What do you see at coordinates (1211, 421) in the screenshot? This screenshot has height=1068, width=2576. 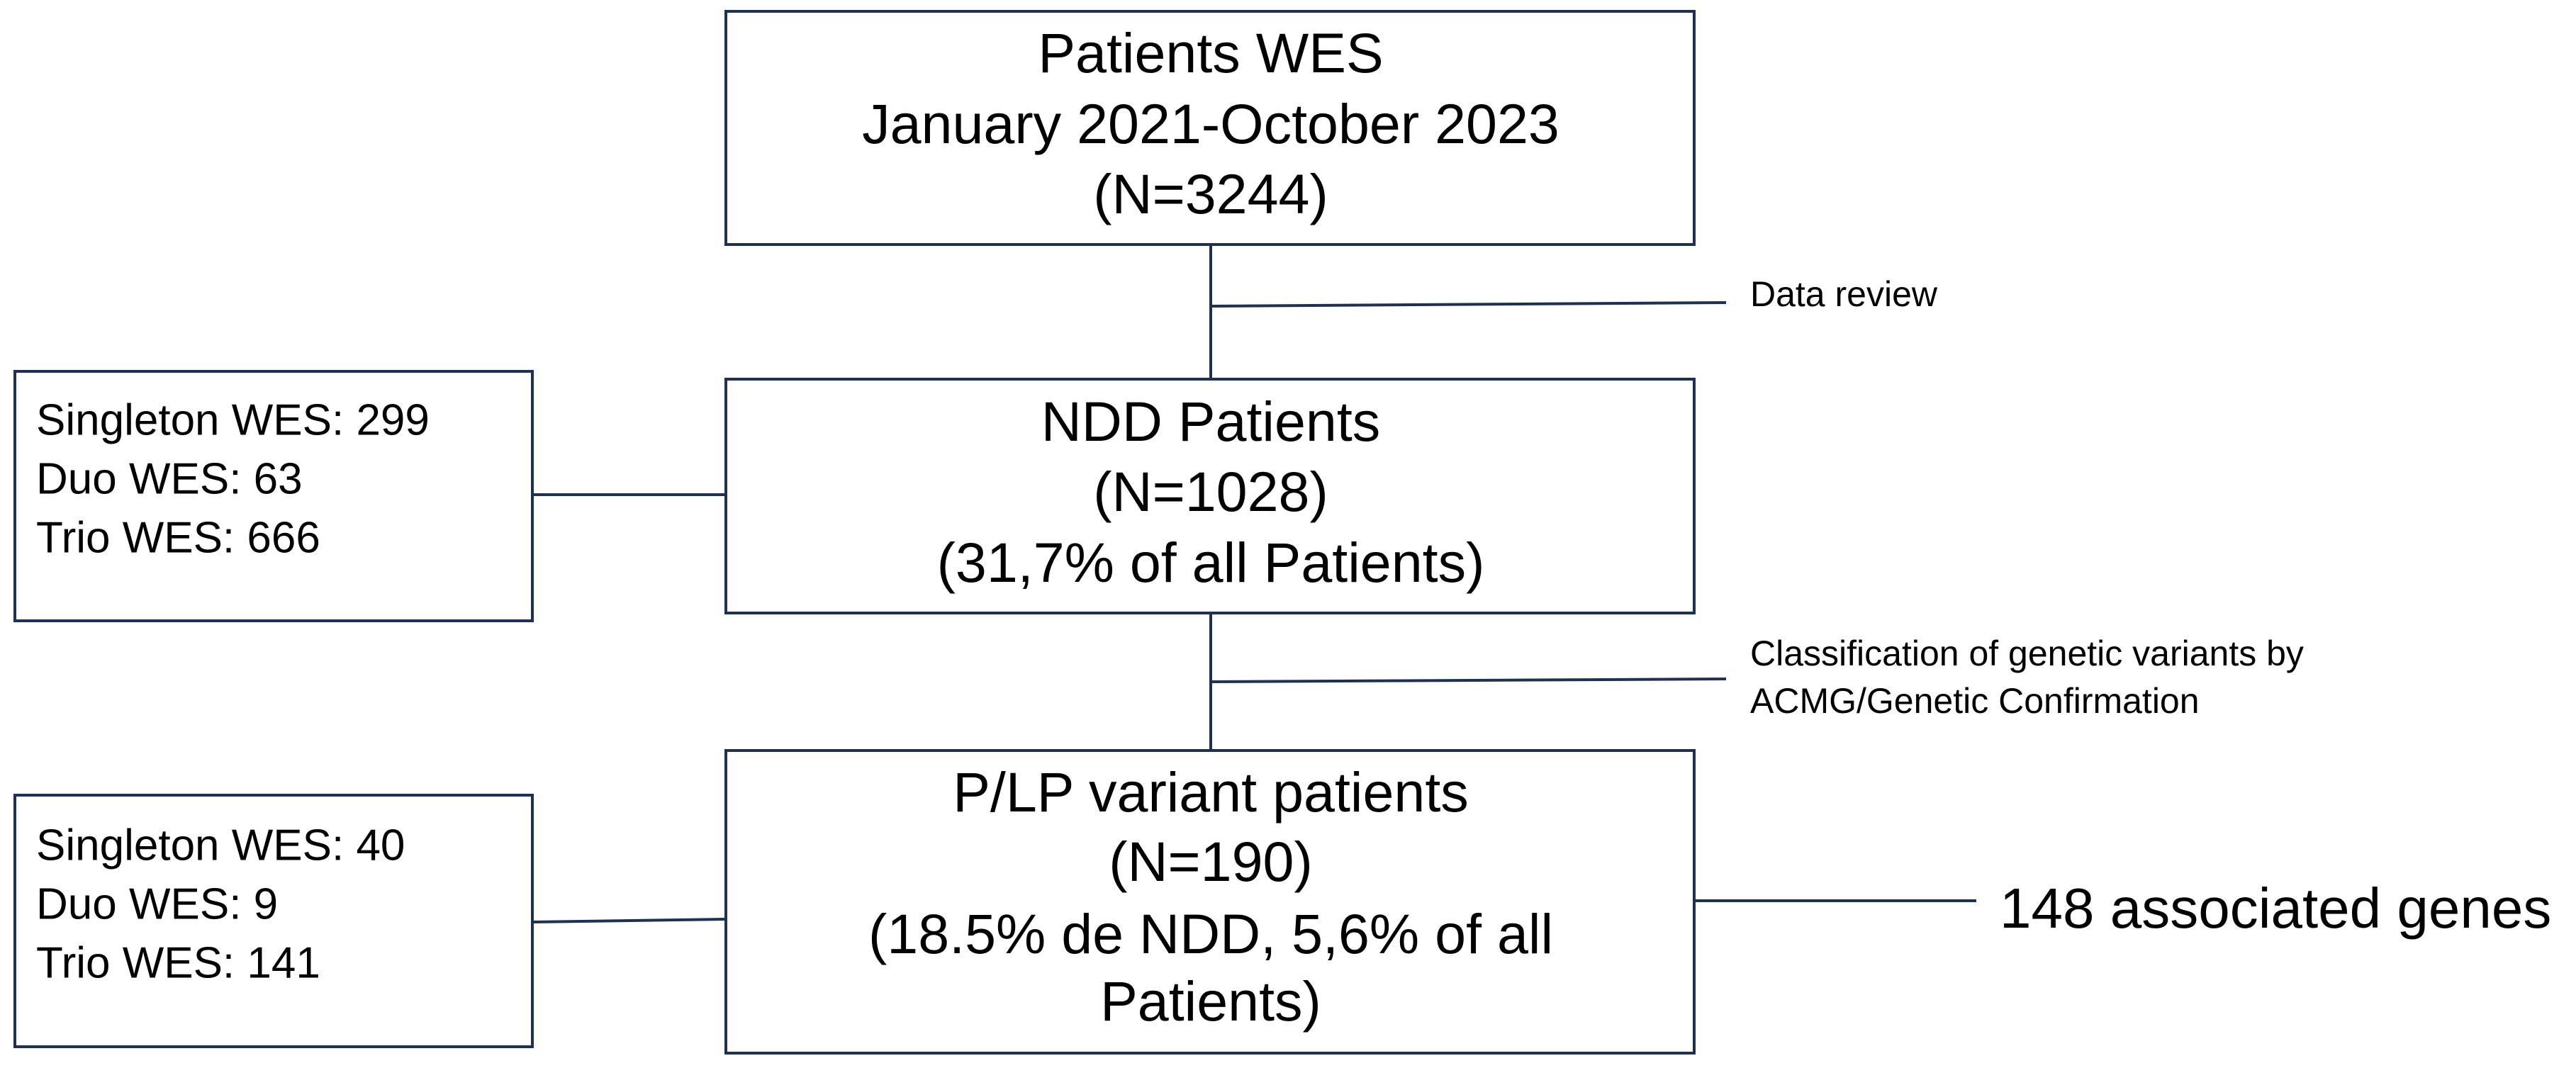 I see `box-text: NDD Patients` at bounding box center [1211, 421].